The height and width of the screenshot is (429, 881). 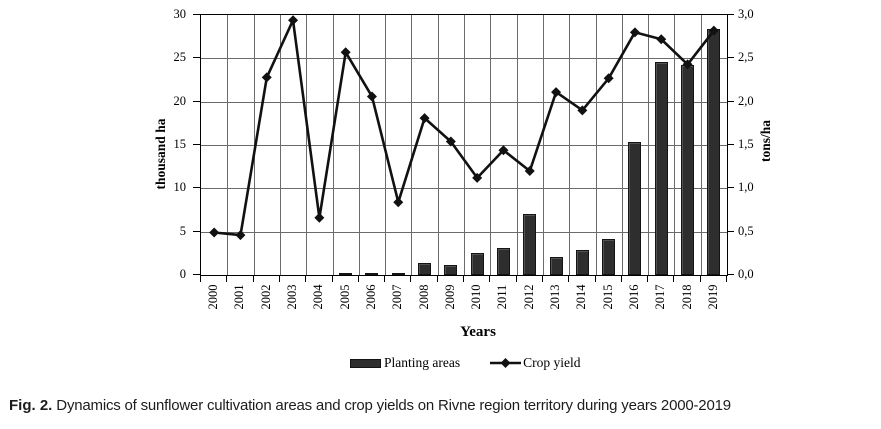 I want to click on data-point-2003, so click(x=293, y=20).